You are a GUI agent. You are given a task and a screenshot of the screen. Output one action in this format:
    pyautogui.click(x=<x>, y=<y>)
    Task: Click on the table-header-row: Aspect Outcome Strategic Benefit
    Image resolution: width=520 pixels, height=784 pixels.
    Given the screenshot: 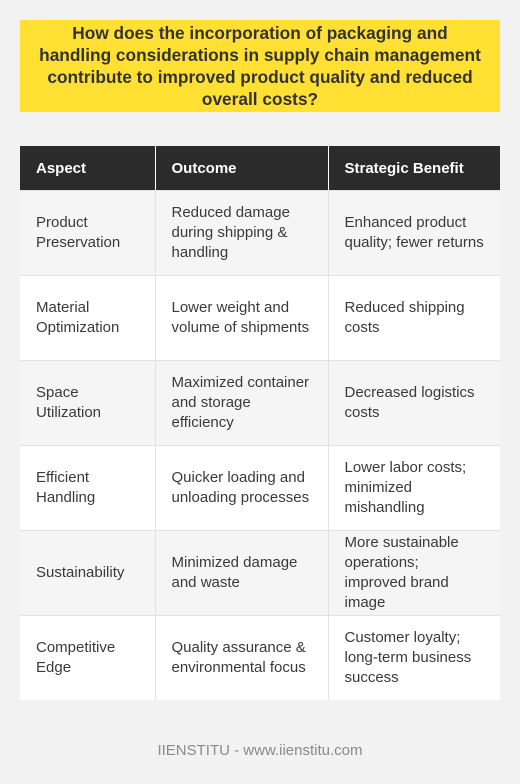 What is the action you would take?
    pyautogui.click(x=260, y=168)
    